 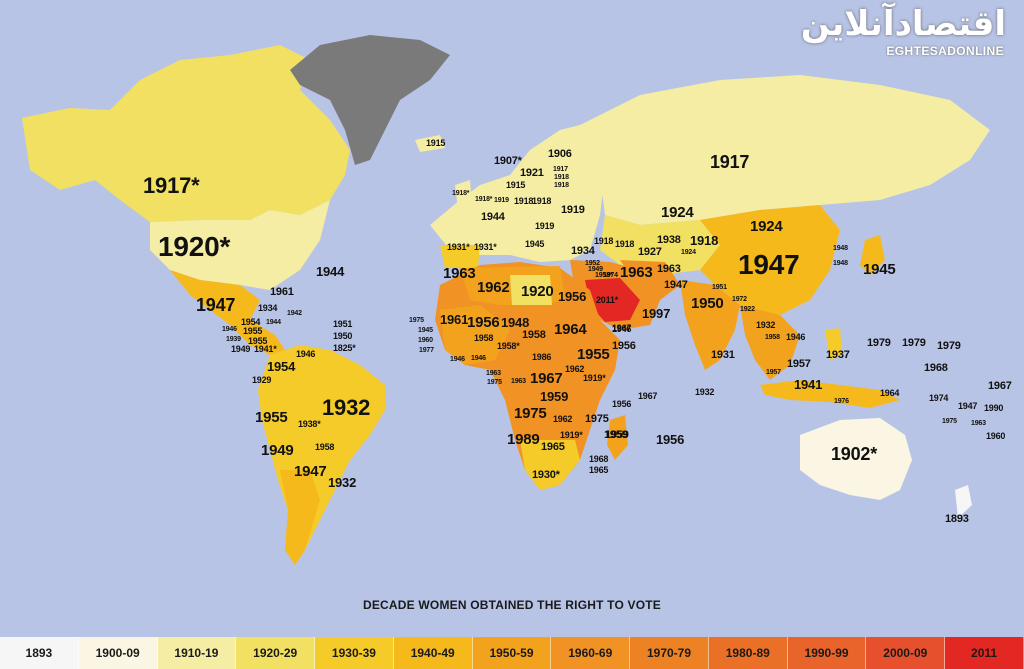 I want to click on region-west-africa, so click(x=475, y=335).